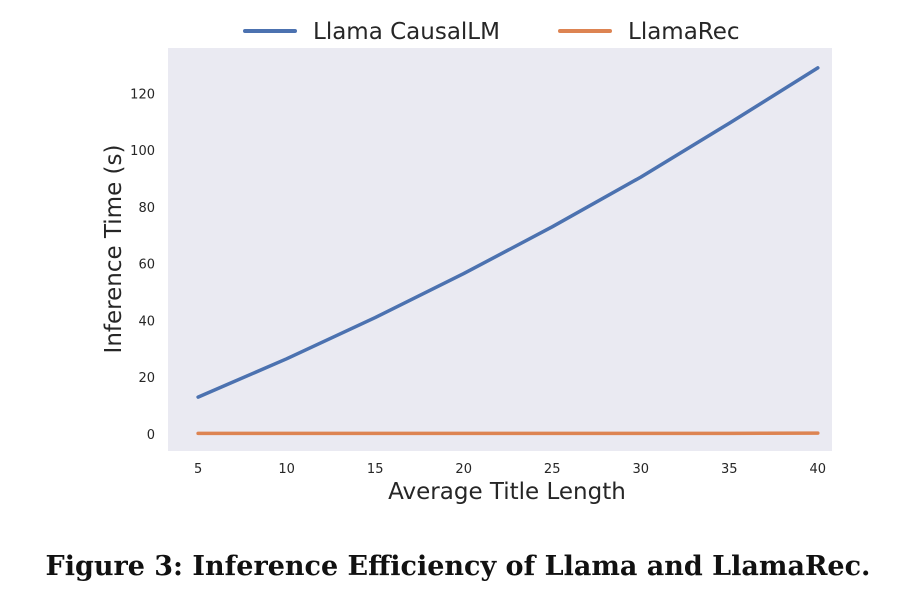  Describe the element at coordinates (406, 32) in the screenshot. I see `legend-label-0: Llama CausalLM` at that location.